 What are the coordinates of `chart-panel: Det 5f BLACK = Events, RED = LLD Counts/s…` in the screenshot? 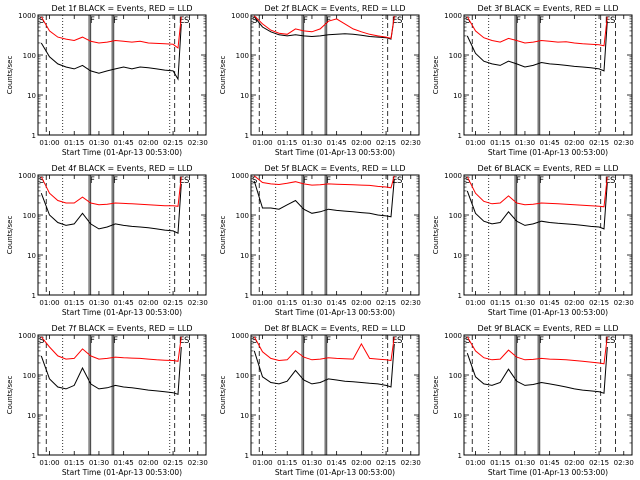 It's located at (320, 240).